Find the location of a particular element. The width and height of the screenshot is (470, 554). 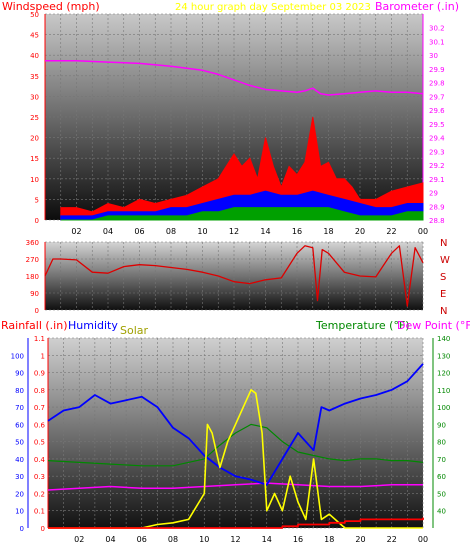

wind-y-tick-label: 40 is located at coordinates (34, 56).